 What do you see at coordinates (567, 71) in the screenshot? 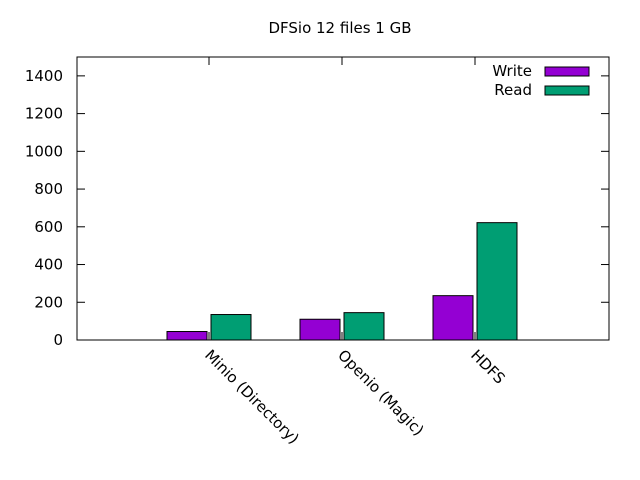
I see `legend-swatch-write` at bounding box center [567, 71].